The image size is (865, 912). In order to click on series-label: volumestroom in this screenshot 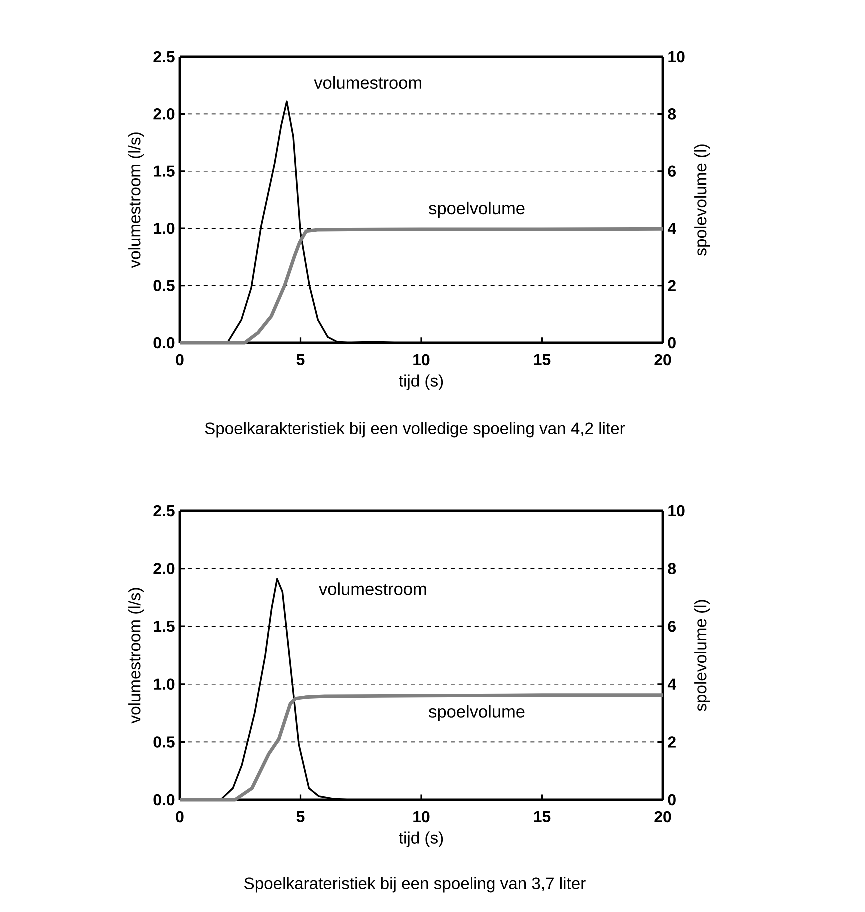, I will do `click(368, 83)`.